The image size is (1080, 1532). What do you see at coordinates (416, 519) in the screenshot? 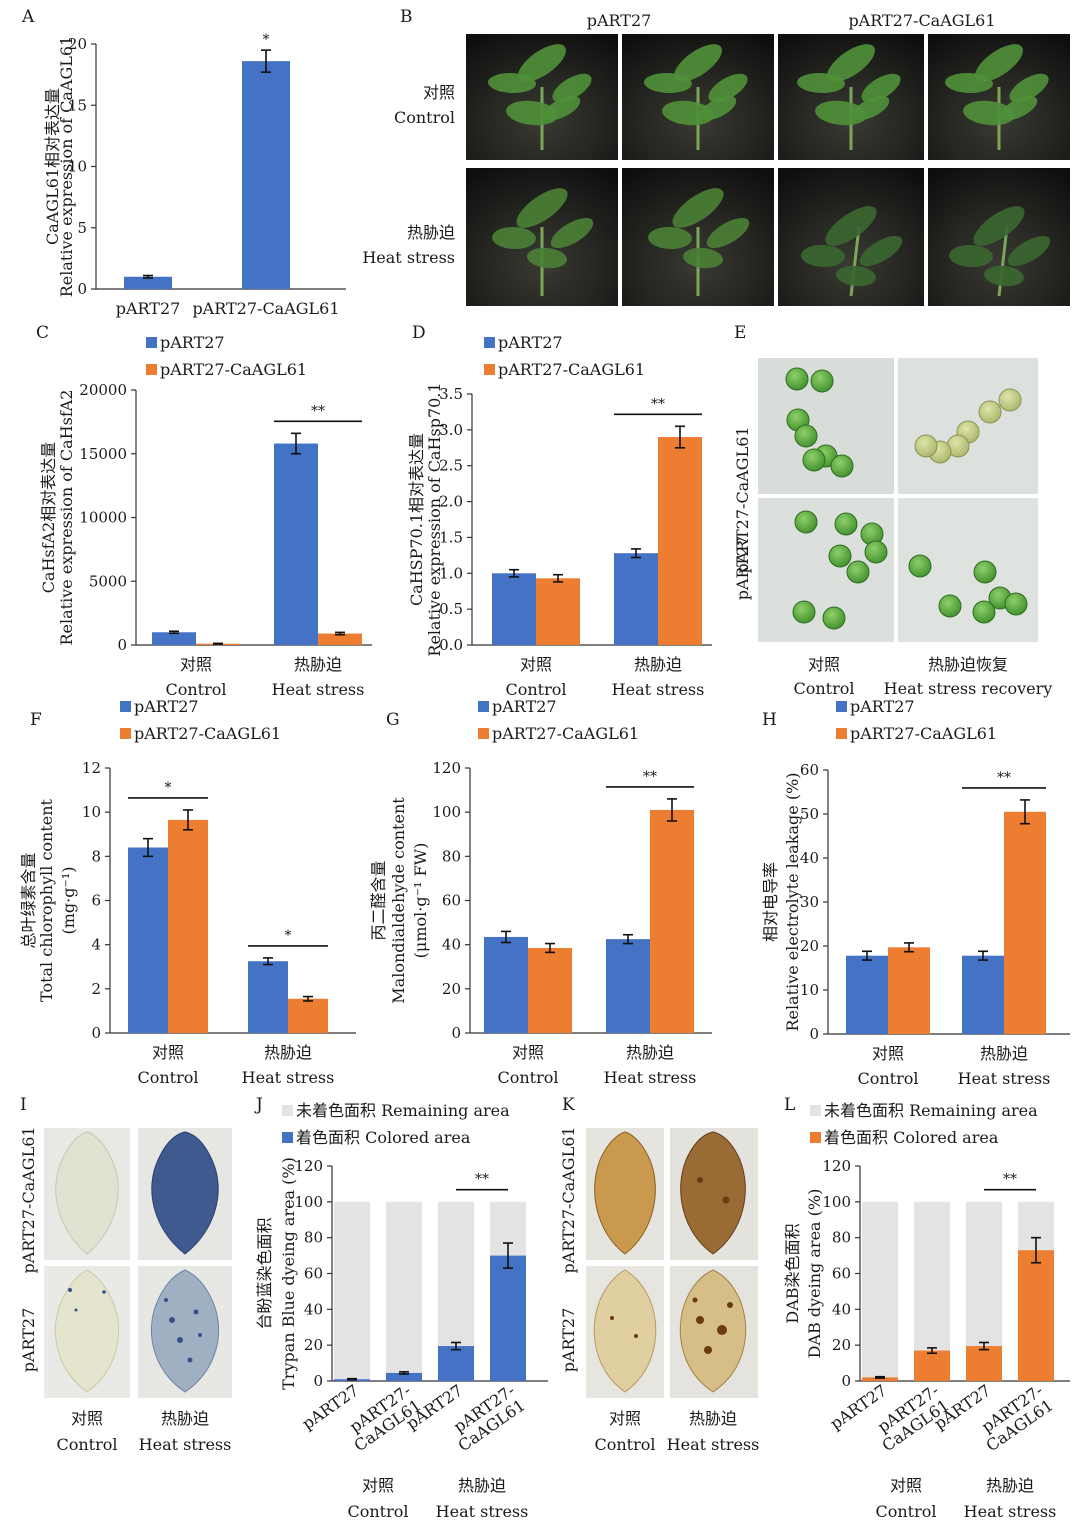
I see `d-ylabel-line: CaHSP70.1相对表达量` at bounding box center [416, 519].